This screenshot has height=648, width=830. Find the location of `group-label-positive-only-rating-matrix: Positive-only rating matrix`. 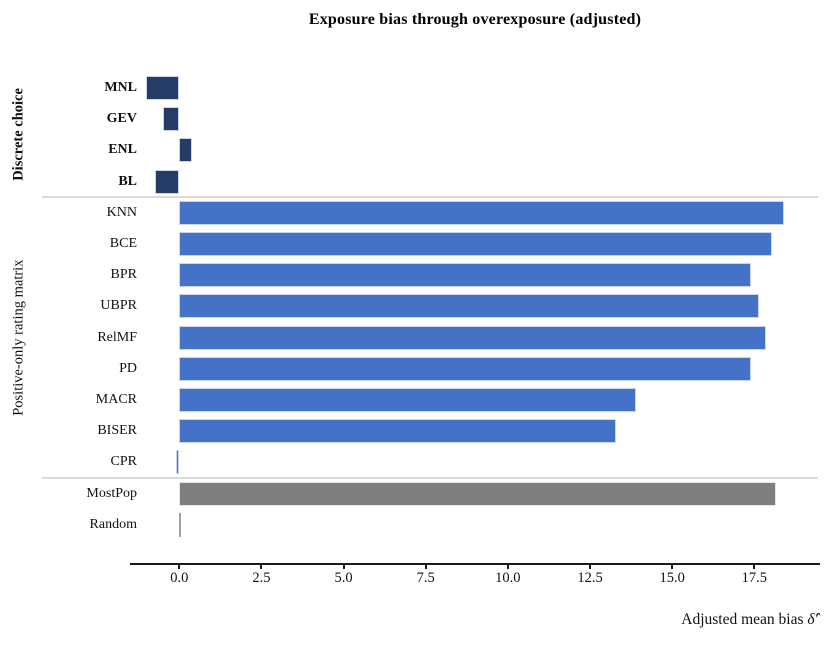

group-label-positive-only-rating-matrix: Positive-only rating matrix is located at coordinates (18, 337).